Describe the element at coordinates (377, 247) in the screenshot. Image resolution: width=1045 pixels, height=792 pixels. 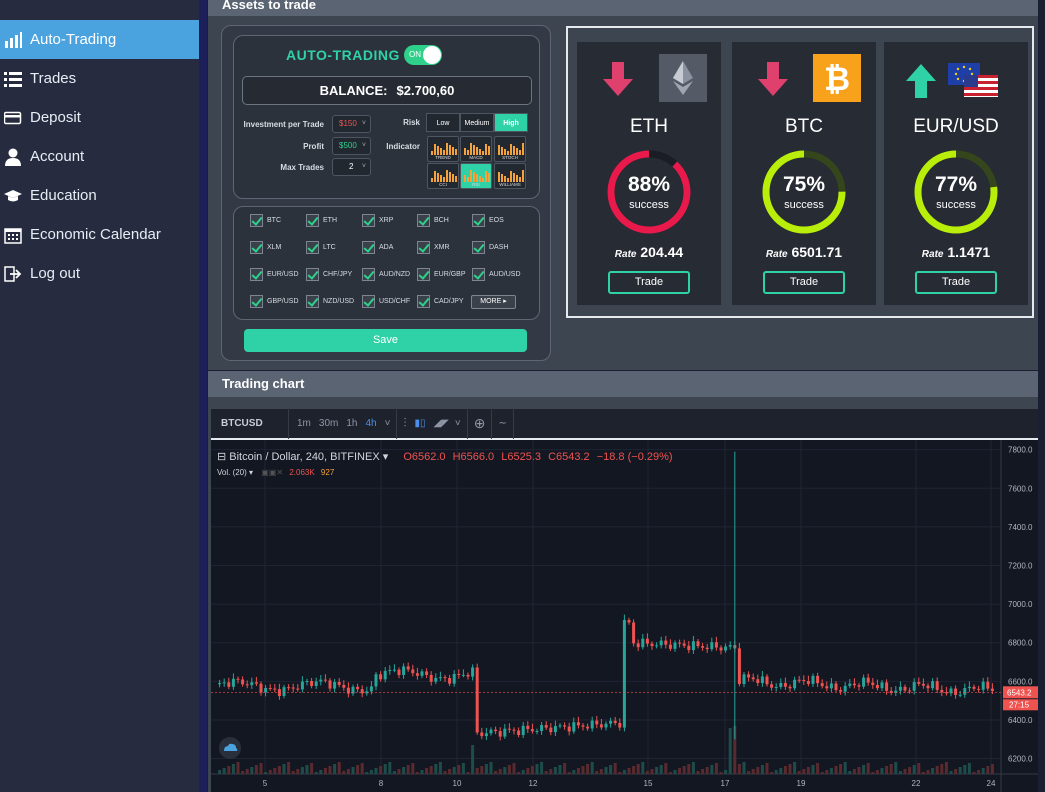
I see `pair-checkbox-ada: ADA` at that location.